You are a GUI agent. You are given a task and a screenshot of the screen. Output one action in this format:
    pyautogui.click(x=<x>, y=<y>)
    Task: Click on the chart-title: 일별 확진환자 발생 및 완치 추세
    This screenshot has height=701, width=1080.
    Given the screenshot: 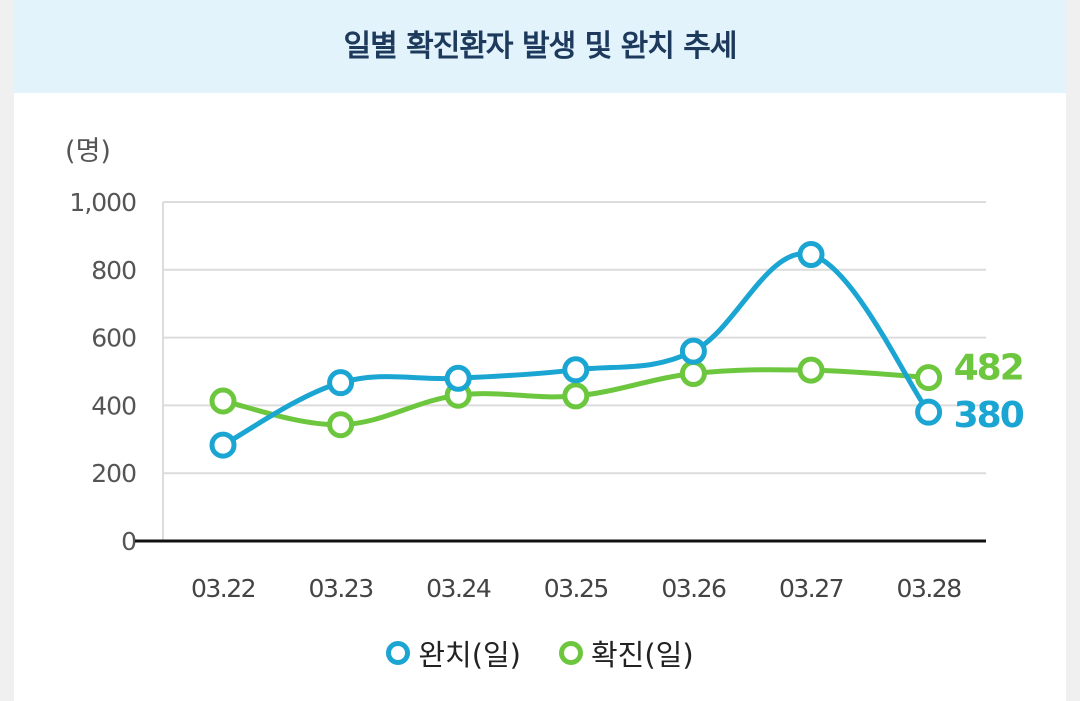 What is the action you would take?
    pyautogui.click(x=540, y=46)
    